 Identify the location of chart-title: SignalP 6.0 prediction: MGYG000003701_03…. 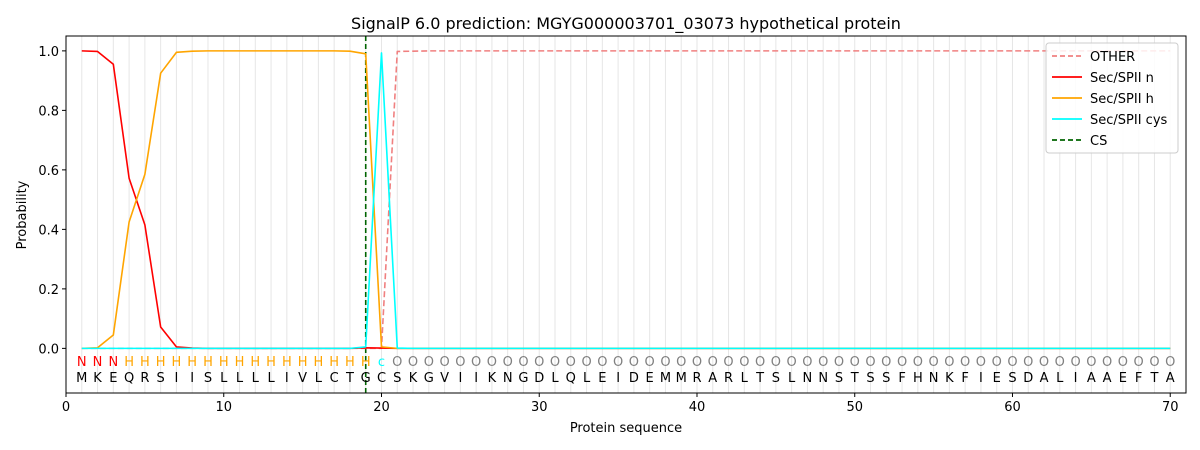
(626, 24).